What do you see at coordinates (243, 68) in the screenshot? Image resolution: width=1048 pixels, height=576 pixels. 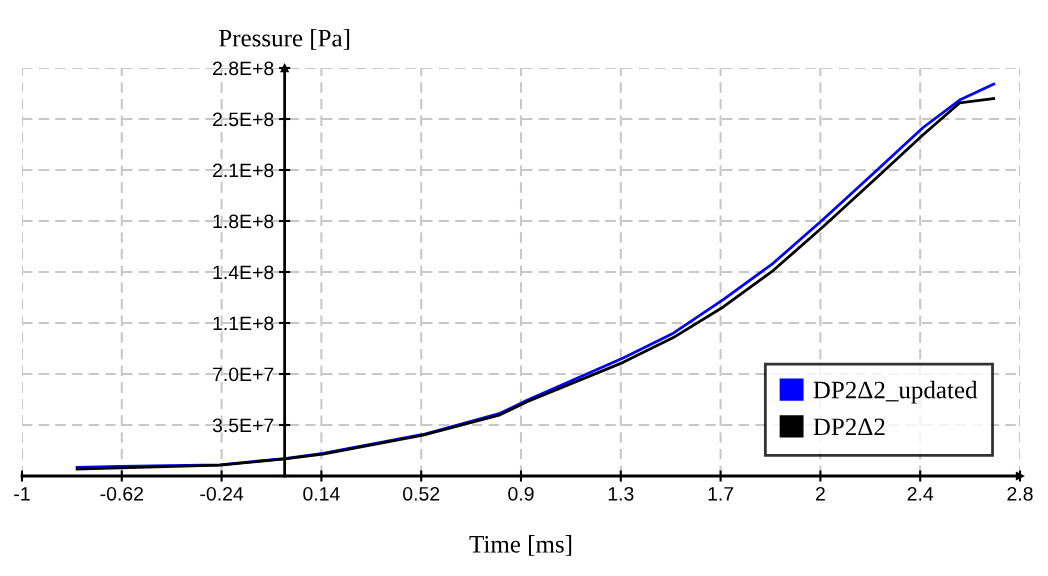 I see `y-tick-label: 2.8E+8` at bounding box center [243, 68].